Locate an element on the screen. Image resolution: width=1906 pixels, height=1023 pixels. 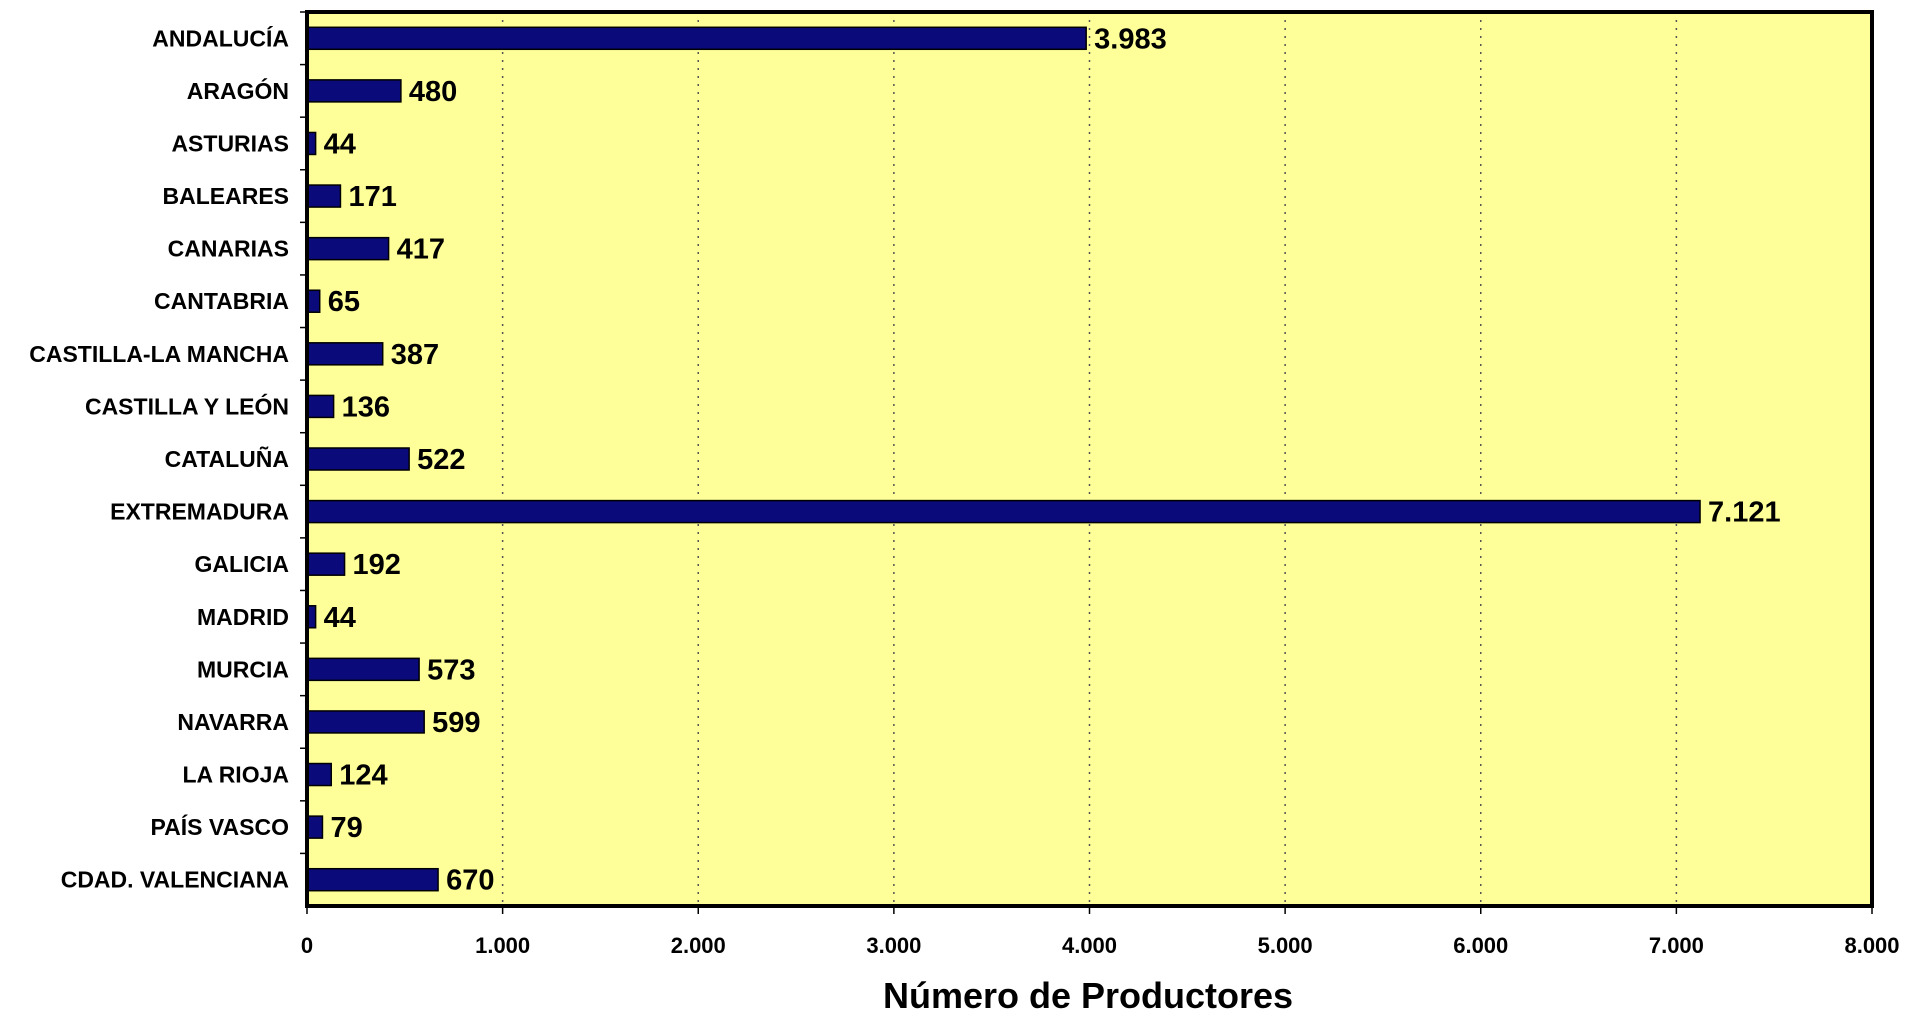
data-label: 136 is located at coordinates (366, 407).